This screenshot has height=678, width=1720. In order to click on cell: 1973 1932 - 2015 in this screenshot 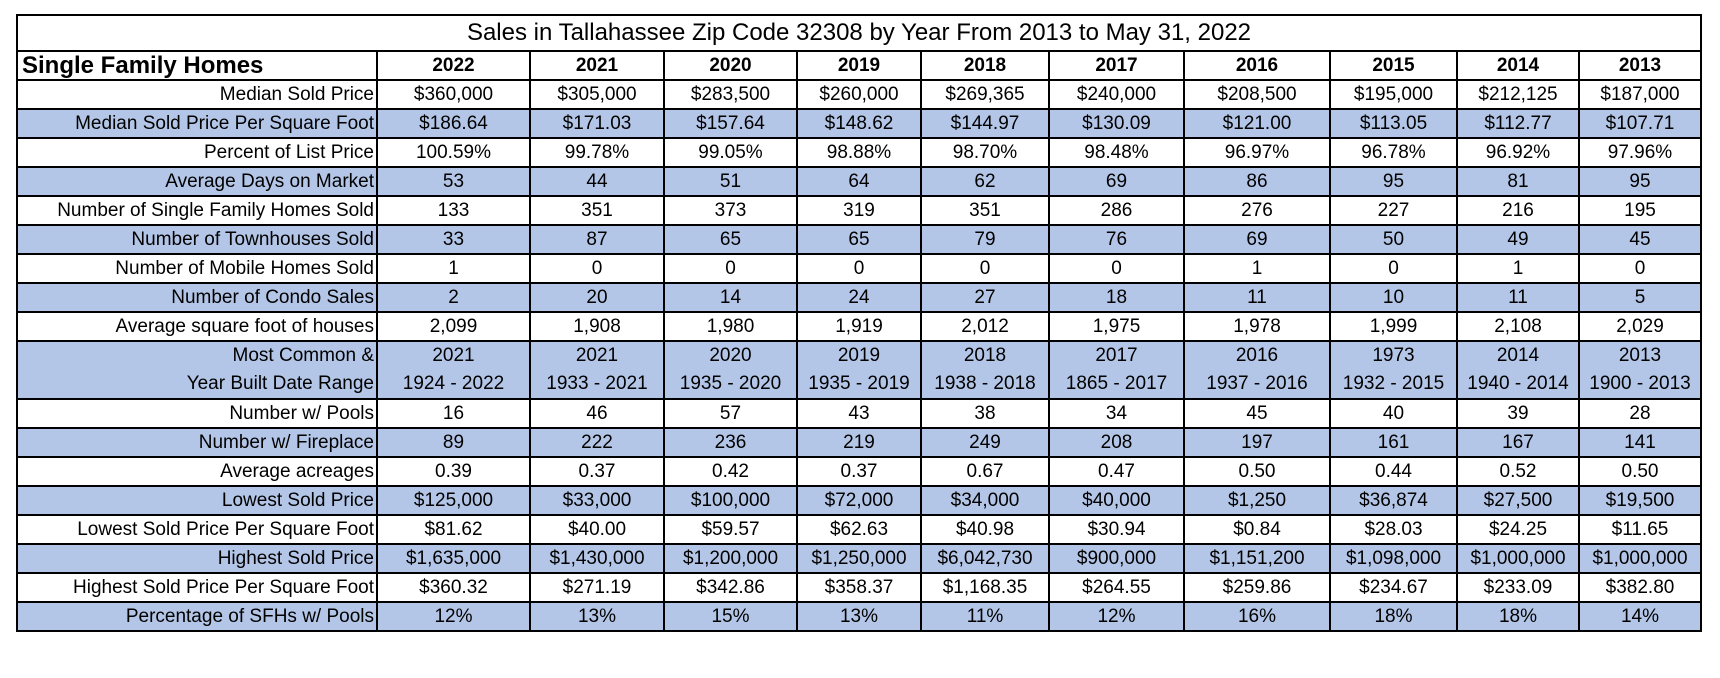, I will do `click(1393, 370)`.